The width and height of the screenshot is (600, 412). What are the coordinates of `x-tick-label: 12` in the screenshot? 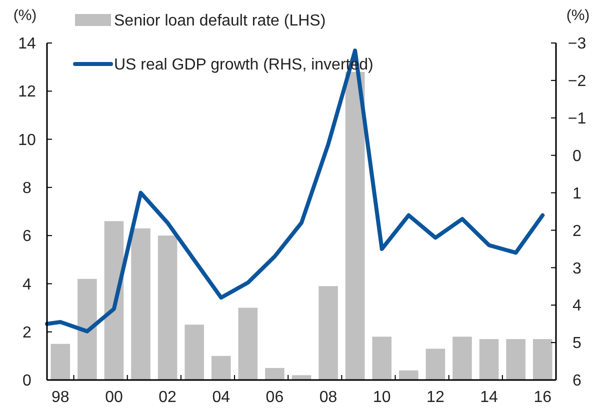 It's located at (435, 397).